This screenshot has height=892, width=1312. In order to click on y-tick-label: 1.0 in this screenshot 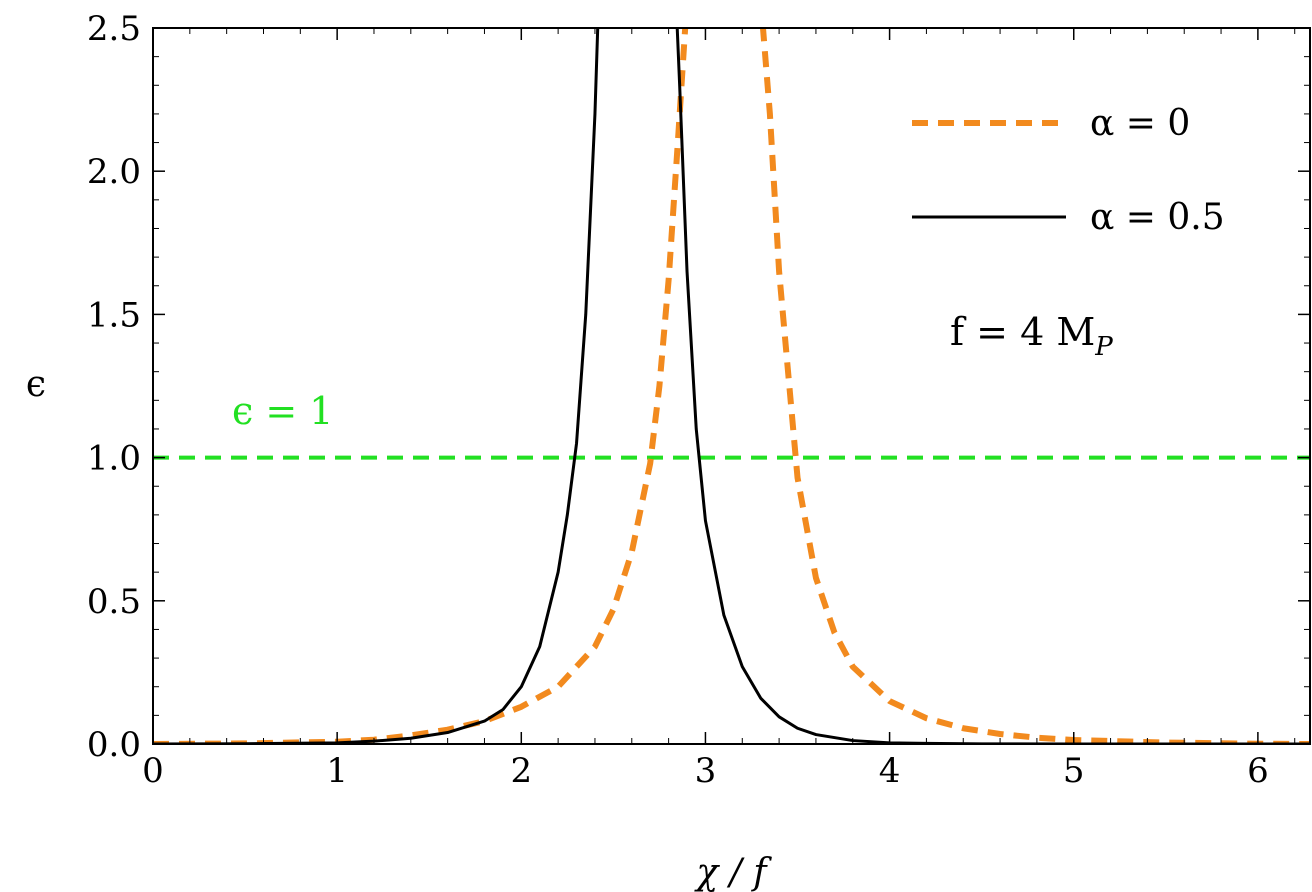, I will do `click(114, 459)`.